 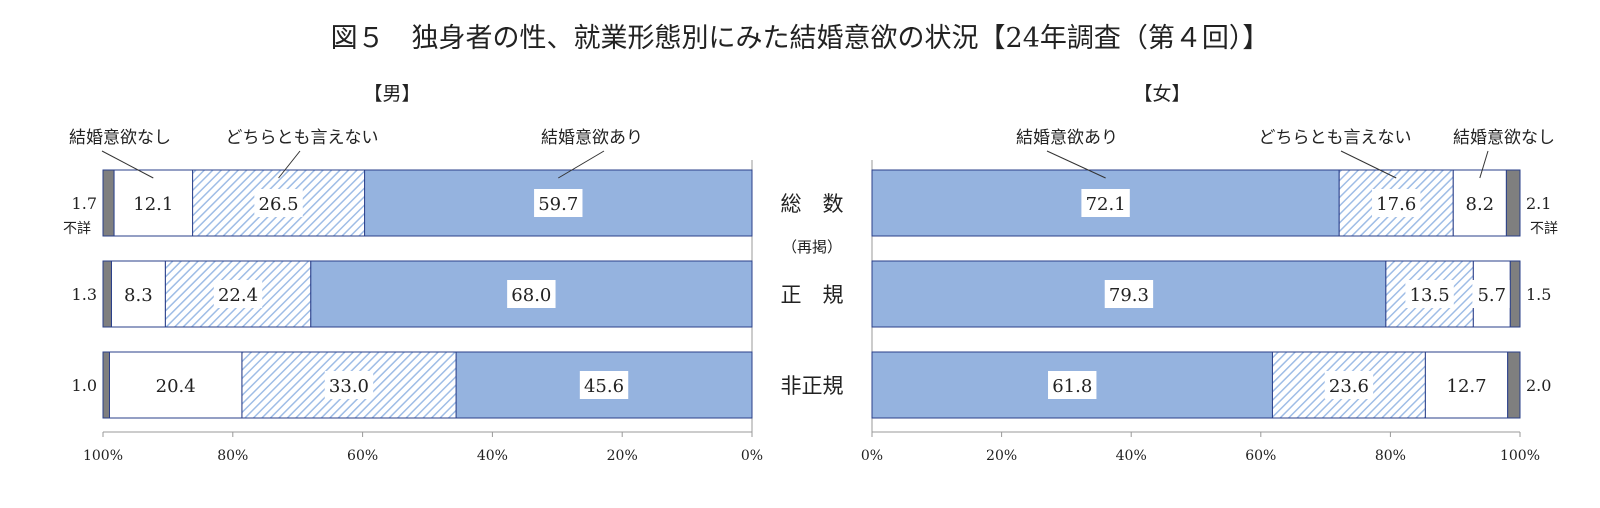 I want to click on data-label-unknown: 1.5, so click(x=1538, y=294).